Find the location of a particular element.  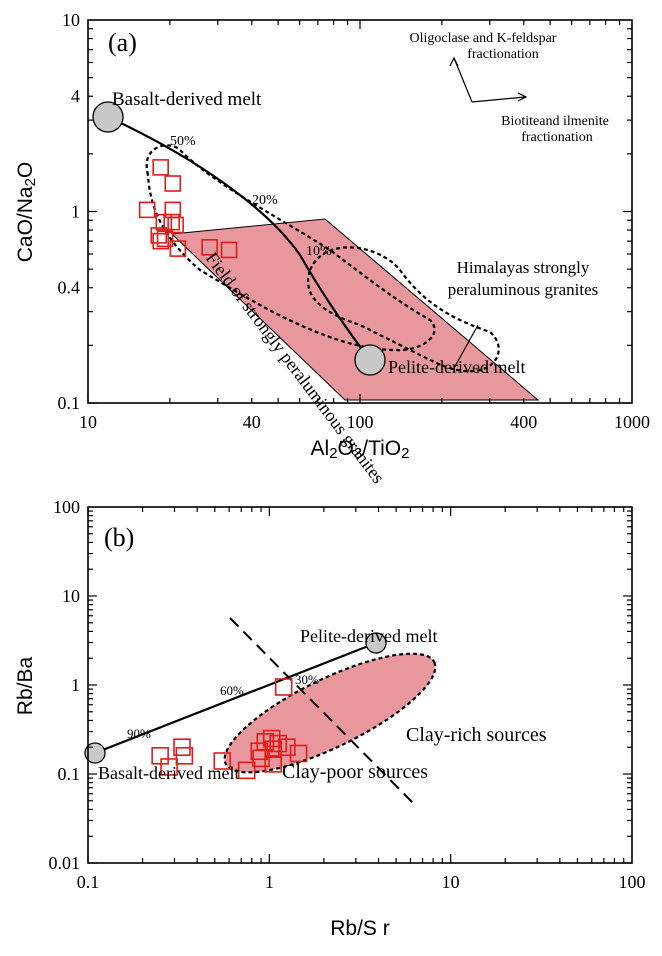

mixing-line-b is located at coordinates (235, 698).